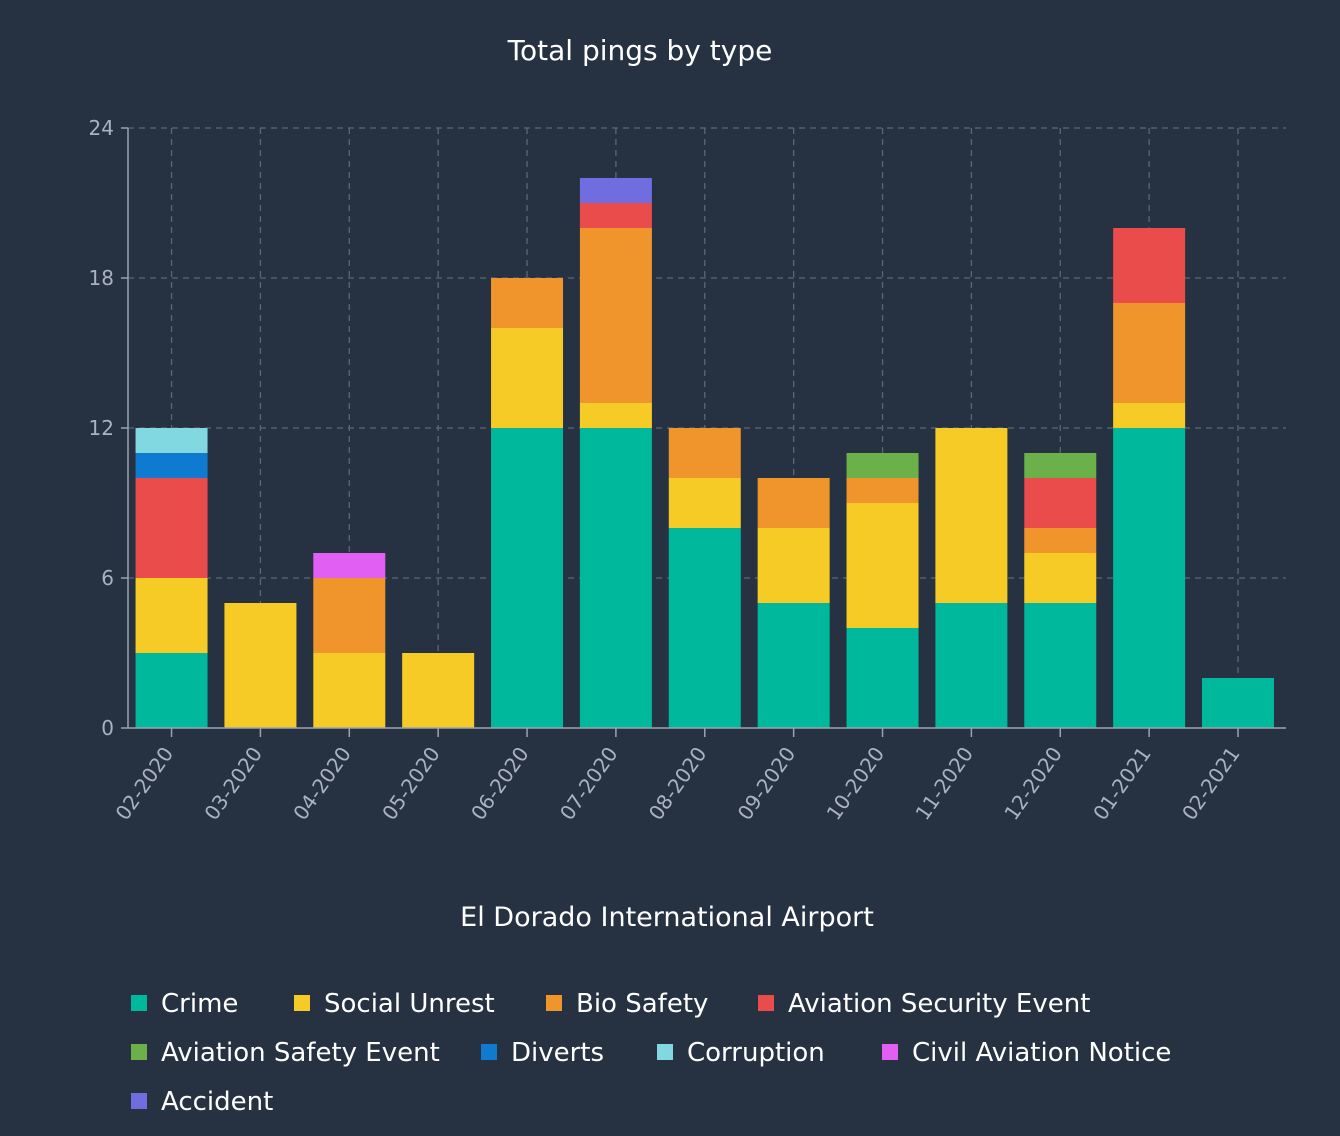 Image resolution: width=1340 pixels, height=1136 pixels. Describe the element at coordinates (145, 783) in the screenshot. I see `x-tick-label: 02-2020` at that location.